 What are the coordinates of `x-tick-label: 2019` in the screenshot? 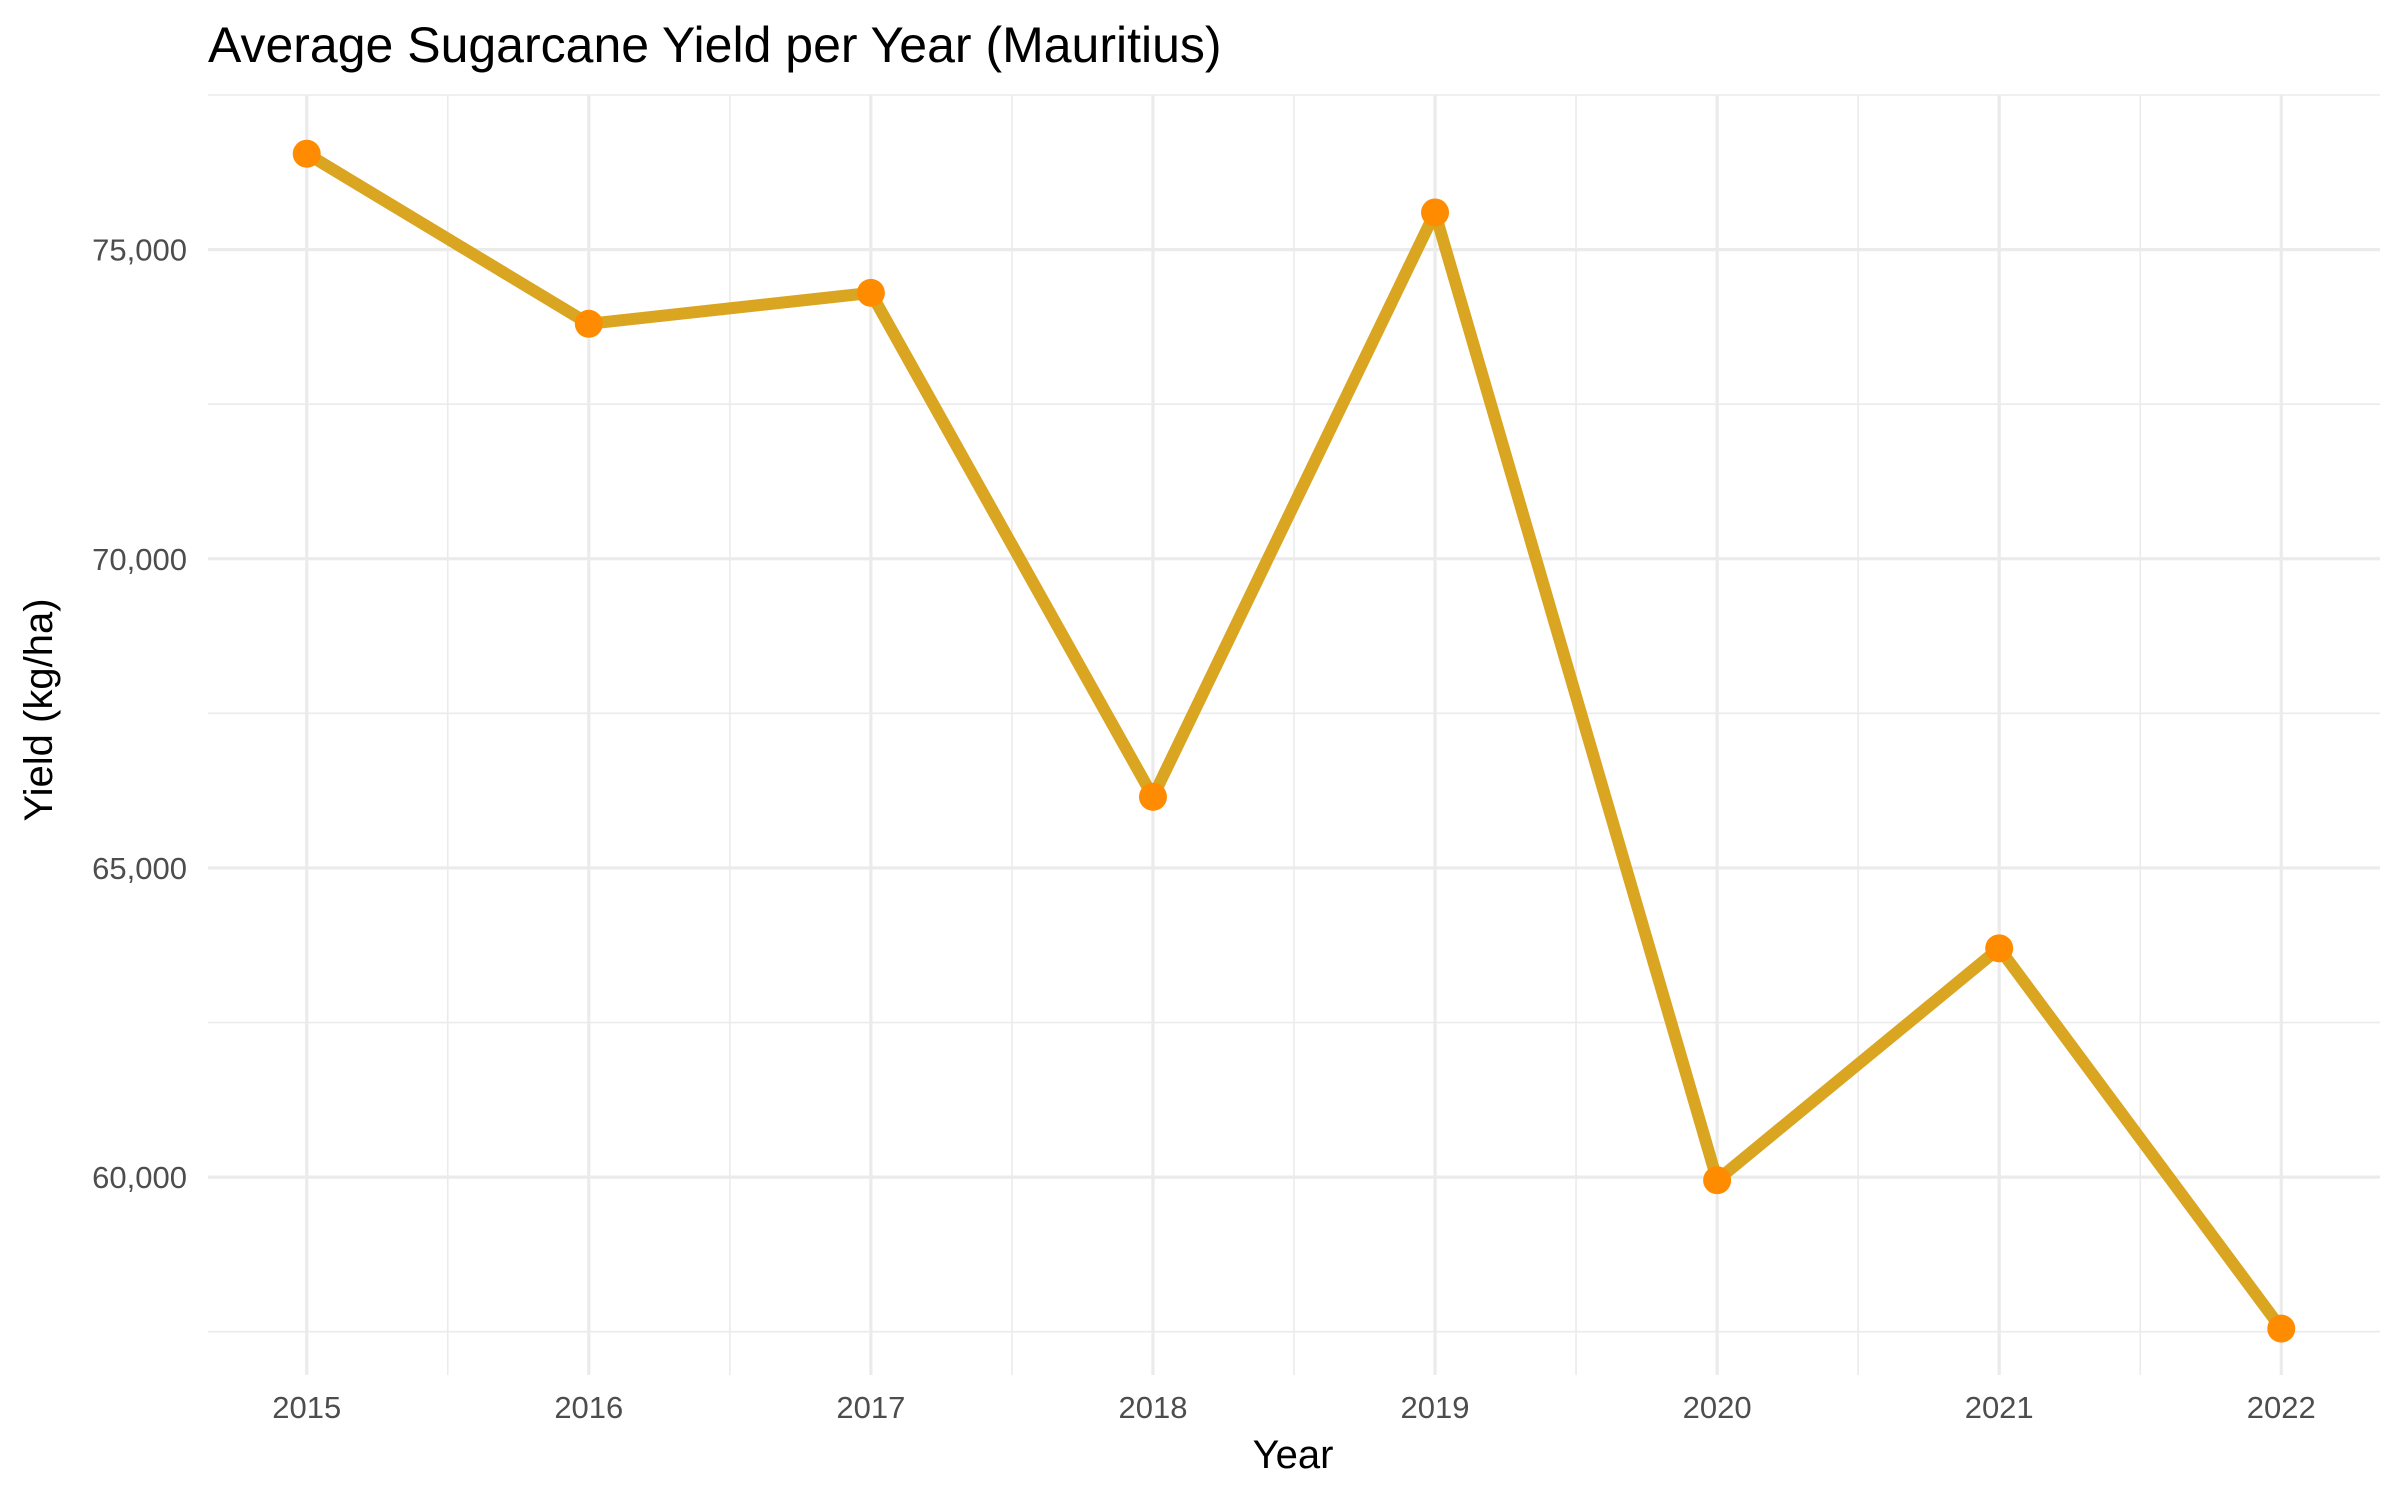 It's located at (1435, 1407).